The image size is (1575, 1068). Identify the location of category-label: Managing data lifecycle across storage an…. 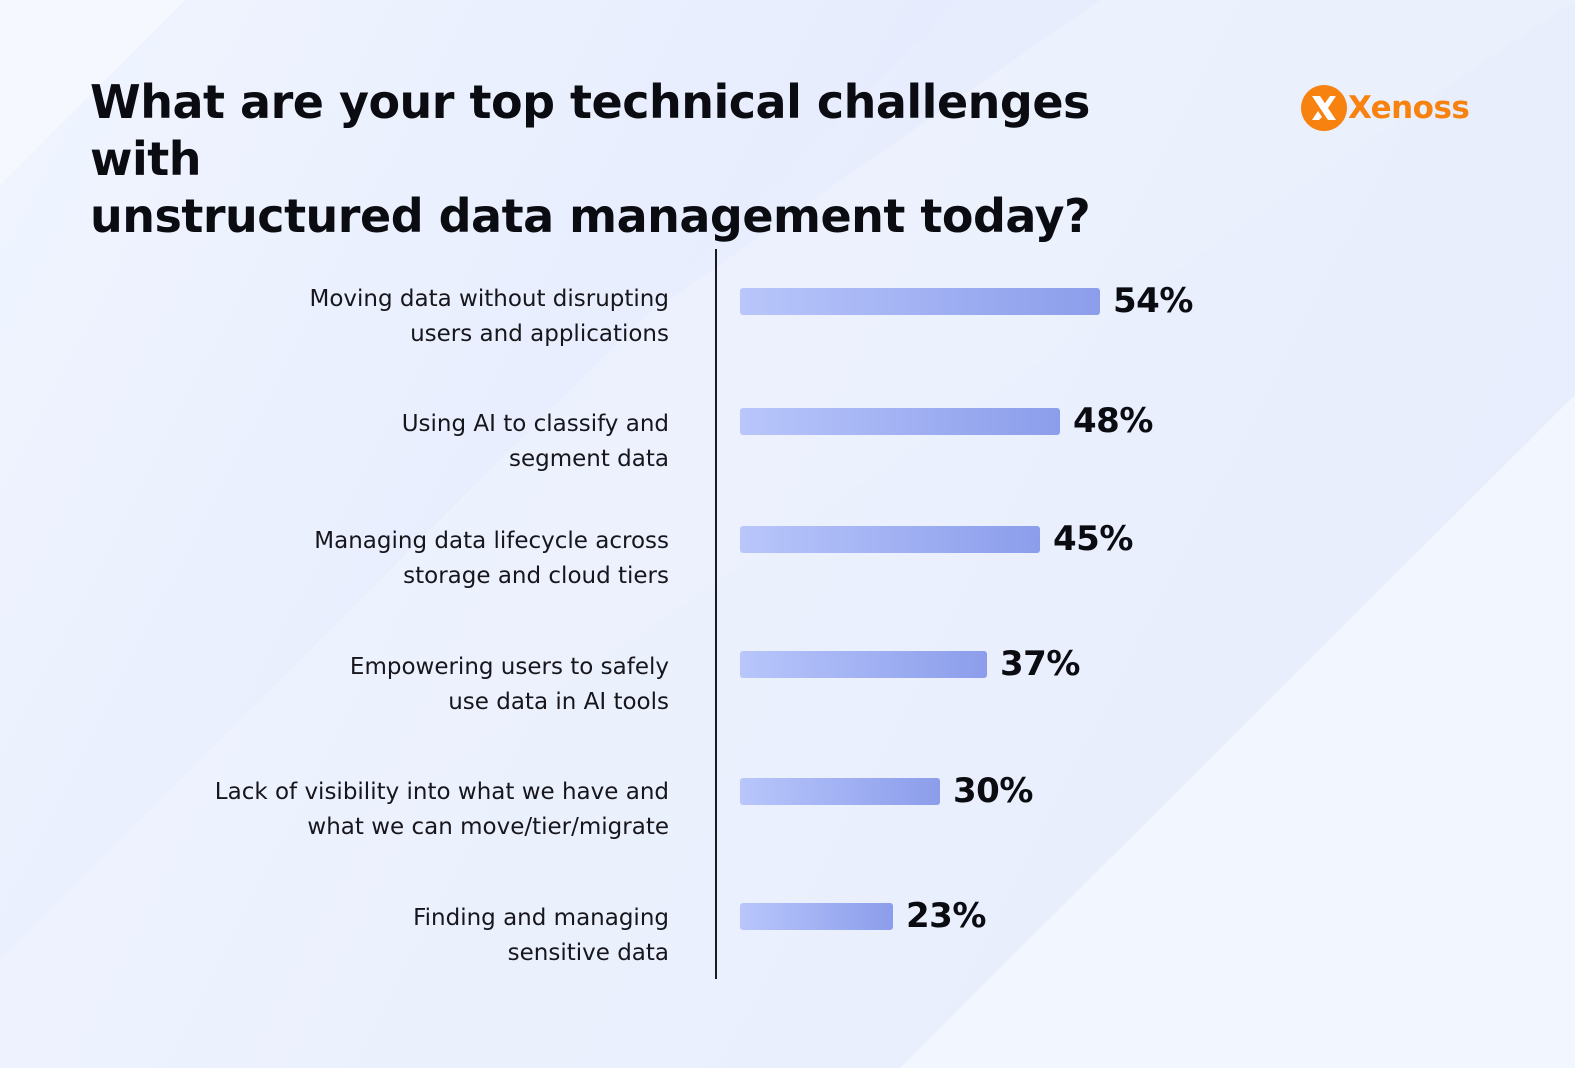
(439, 559).